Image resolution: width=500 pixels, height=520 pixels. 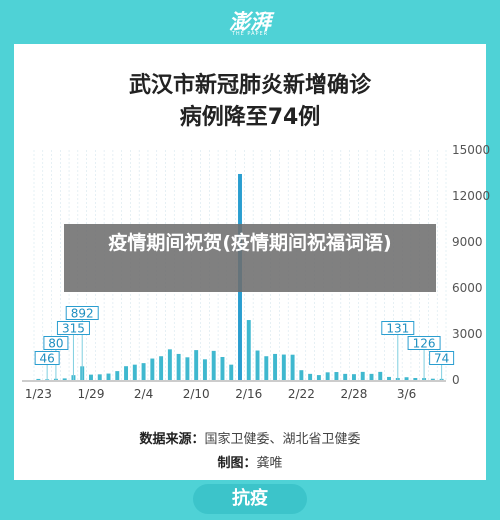 I want to click on source-label: 数据来源：, so click(x=172, y=439).